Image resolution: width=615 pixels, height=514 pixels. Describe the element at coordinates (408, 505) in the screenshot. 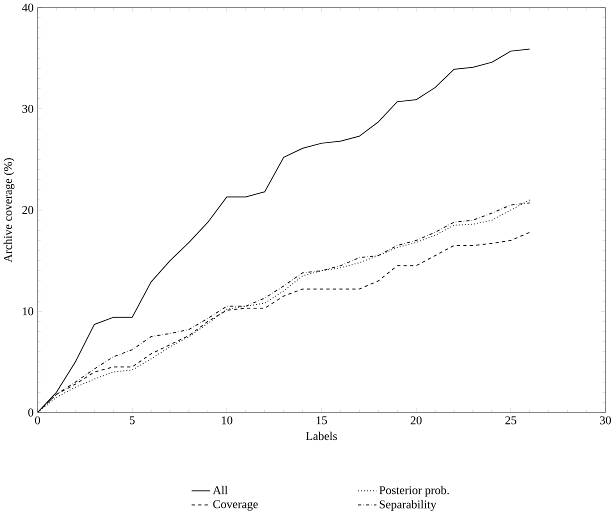

I see `legend-label: Separability` at that location.